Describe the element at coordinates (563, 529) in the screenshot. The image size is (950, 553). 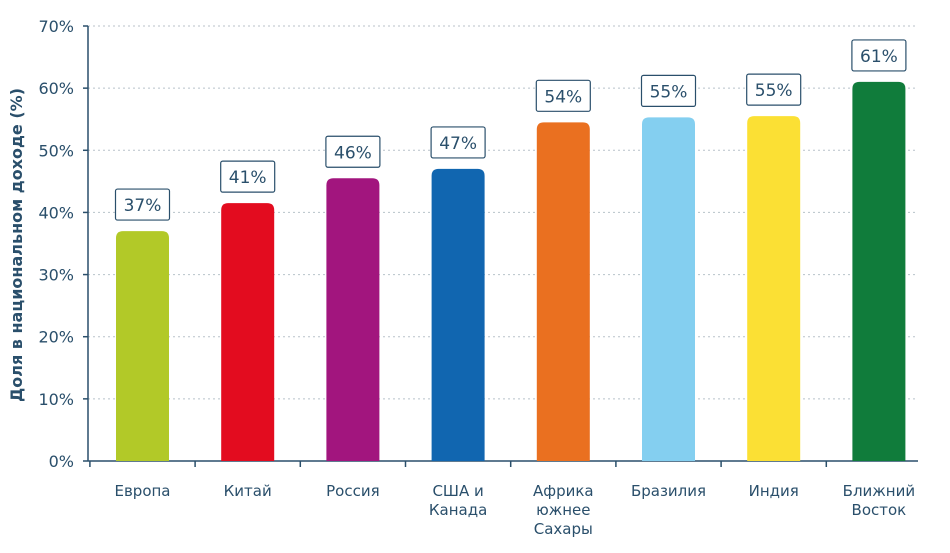
I see `category-label-line: Сахары` at that location.